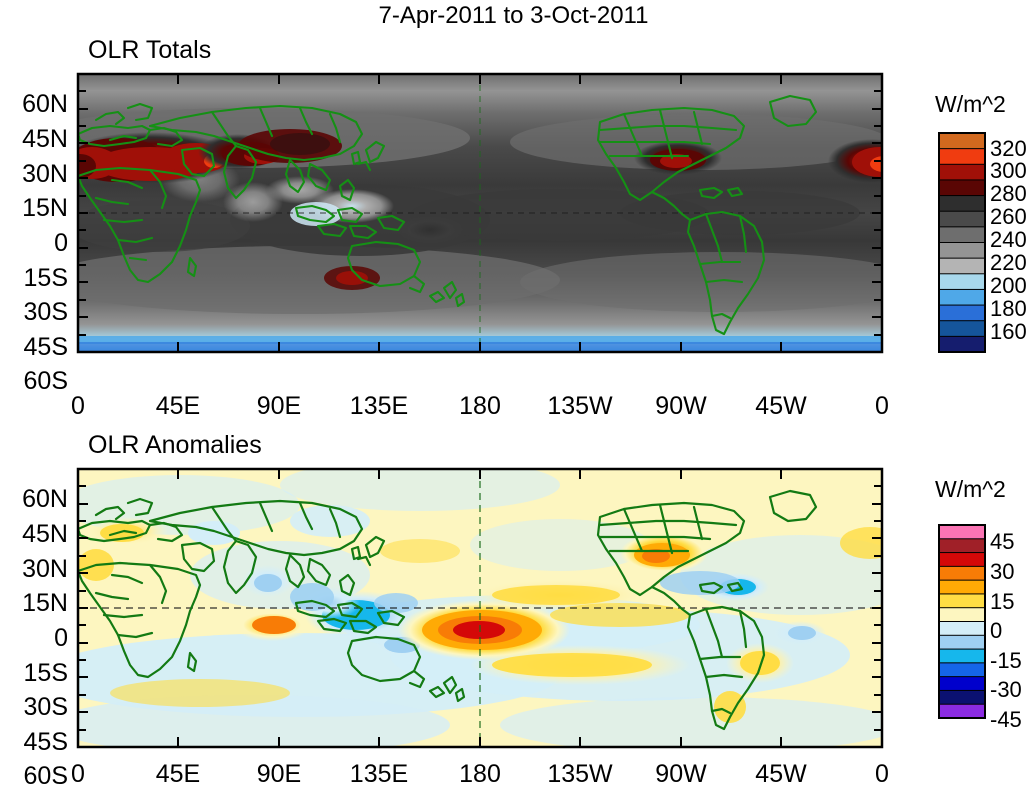  Describe the element at coordinates (45, 139) in the screenshot. I see `olr-totals-ytick-45N: 45N` at that location.